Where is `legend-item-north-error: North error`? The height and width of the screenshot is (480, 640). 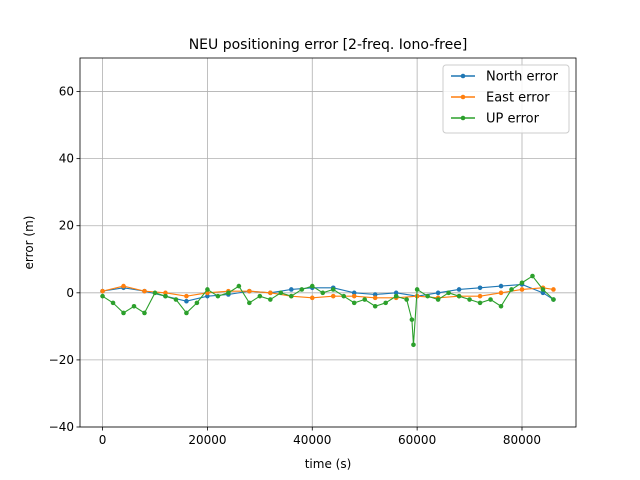
legend-item-north-error: North error is located at coordinates (505, 77).